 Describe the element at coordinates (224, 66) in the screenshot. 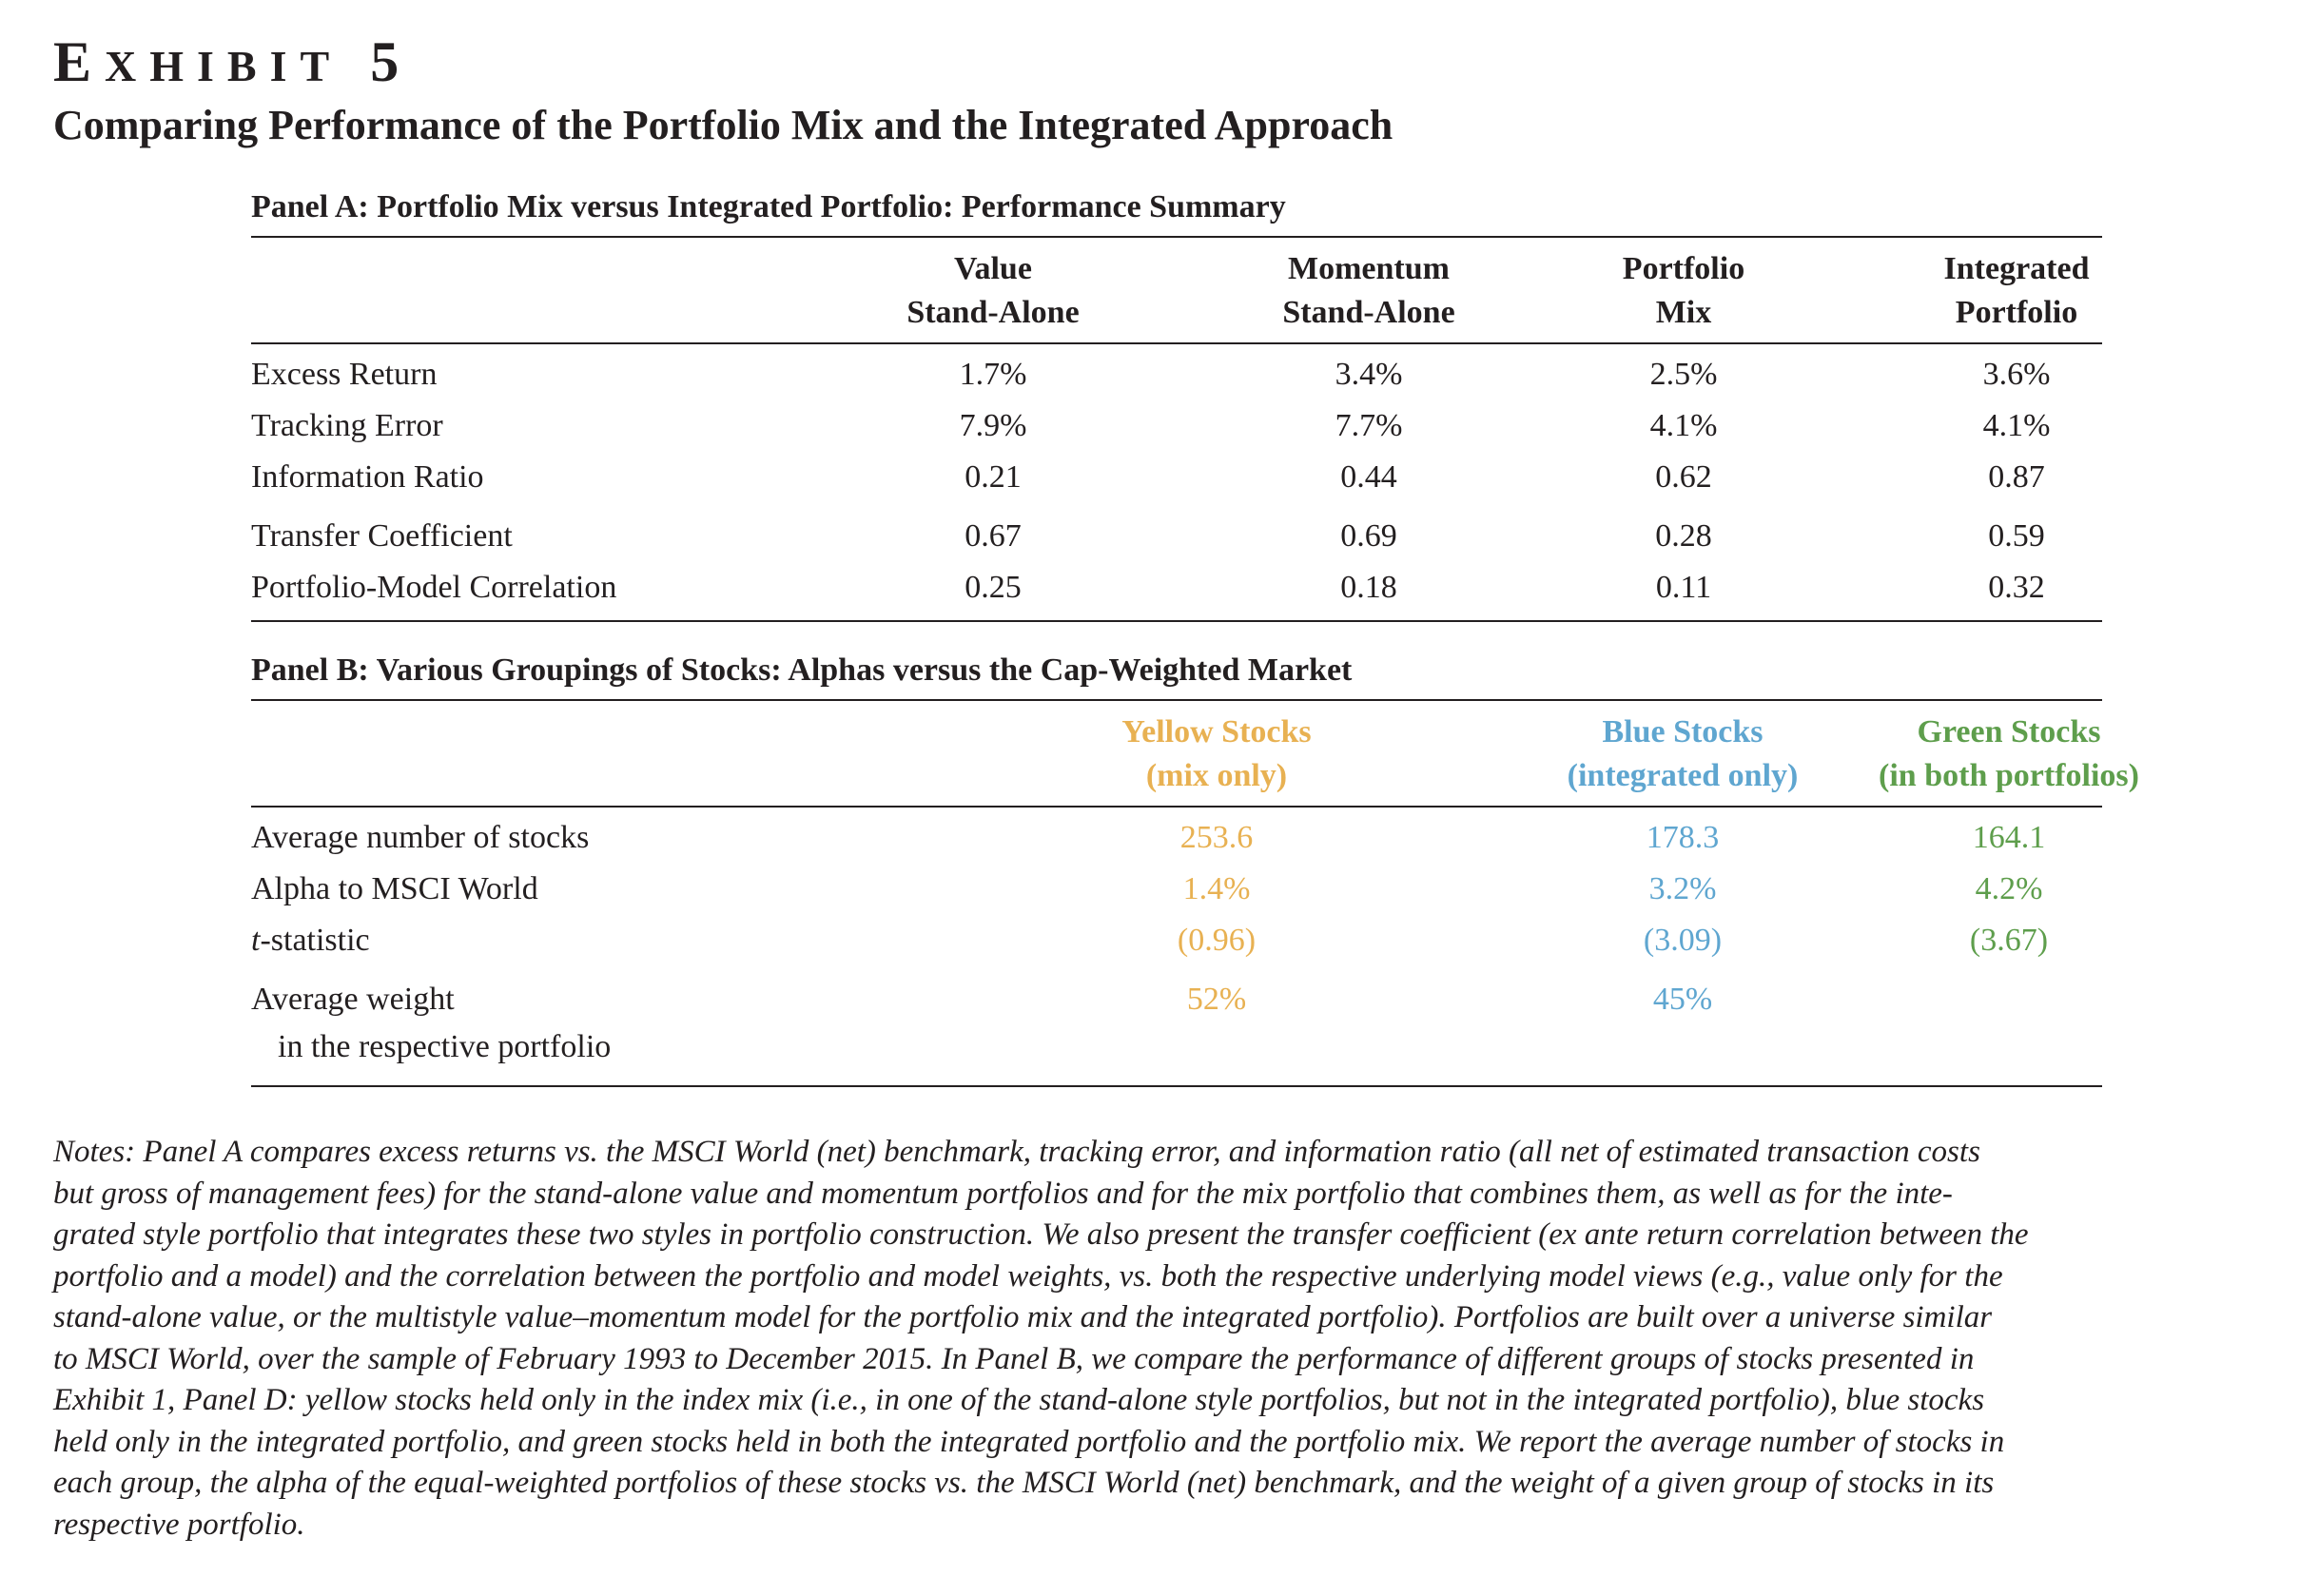

I see `exhibit-label-rest: XHIBIT` at that location.